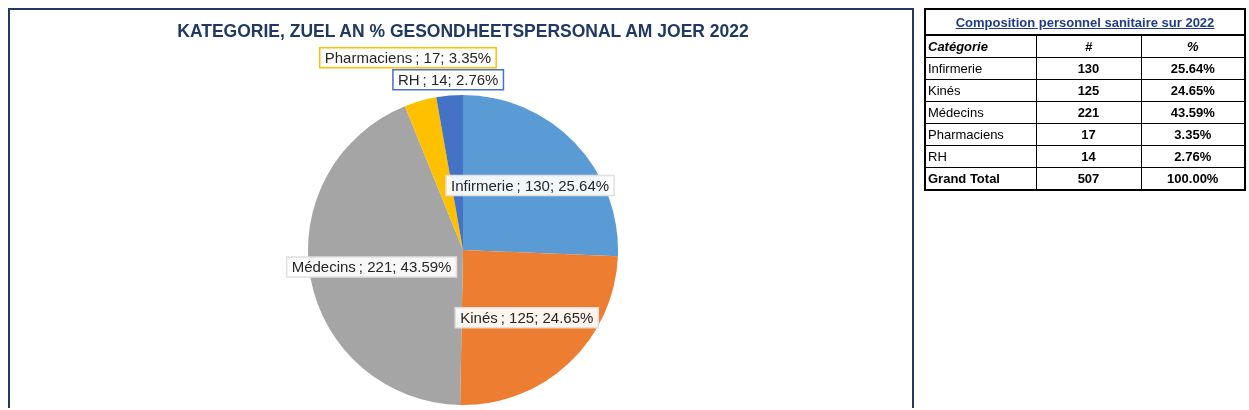 This screenshot has height=410, width=1249. What do you see at coordinates (1085, 22) in the screenshot?
I see `text: Composition personnel sanitaire sur 2022` at bounding box center [1085, 22].